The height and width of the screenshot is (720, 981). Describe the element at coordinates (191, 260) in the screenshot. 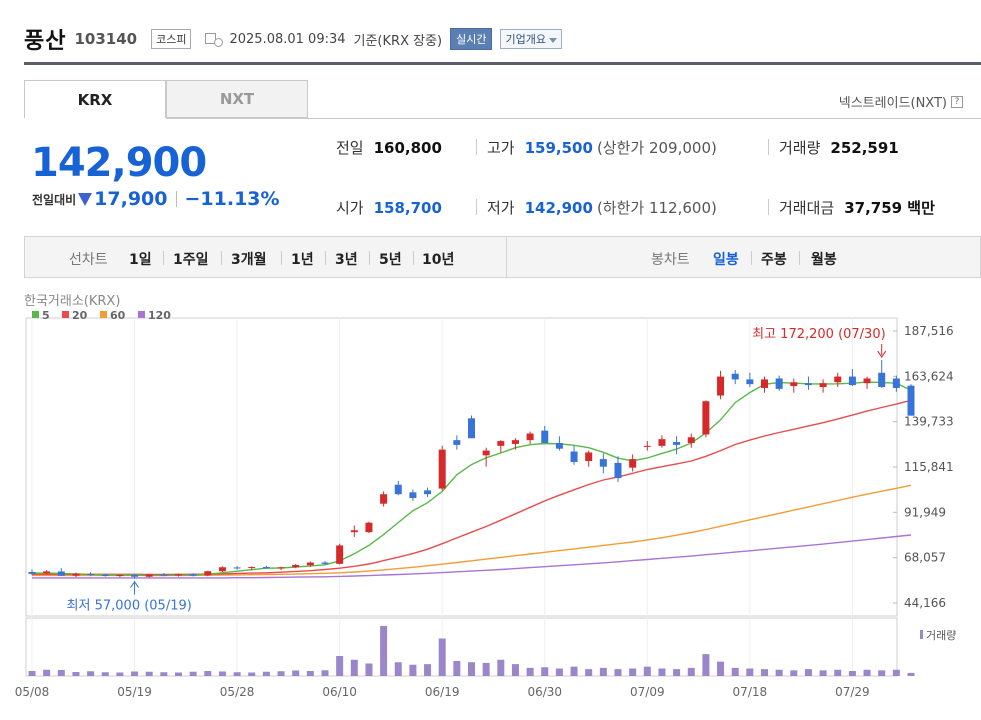

I see `period-1w: 1주일` at that location.